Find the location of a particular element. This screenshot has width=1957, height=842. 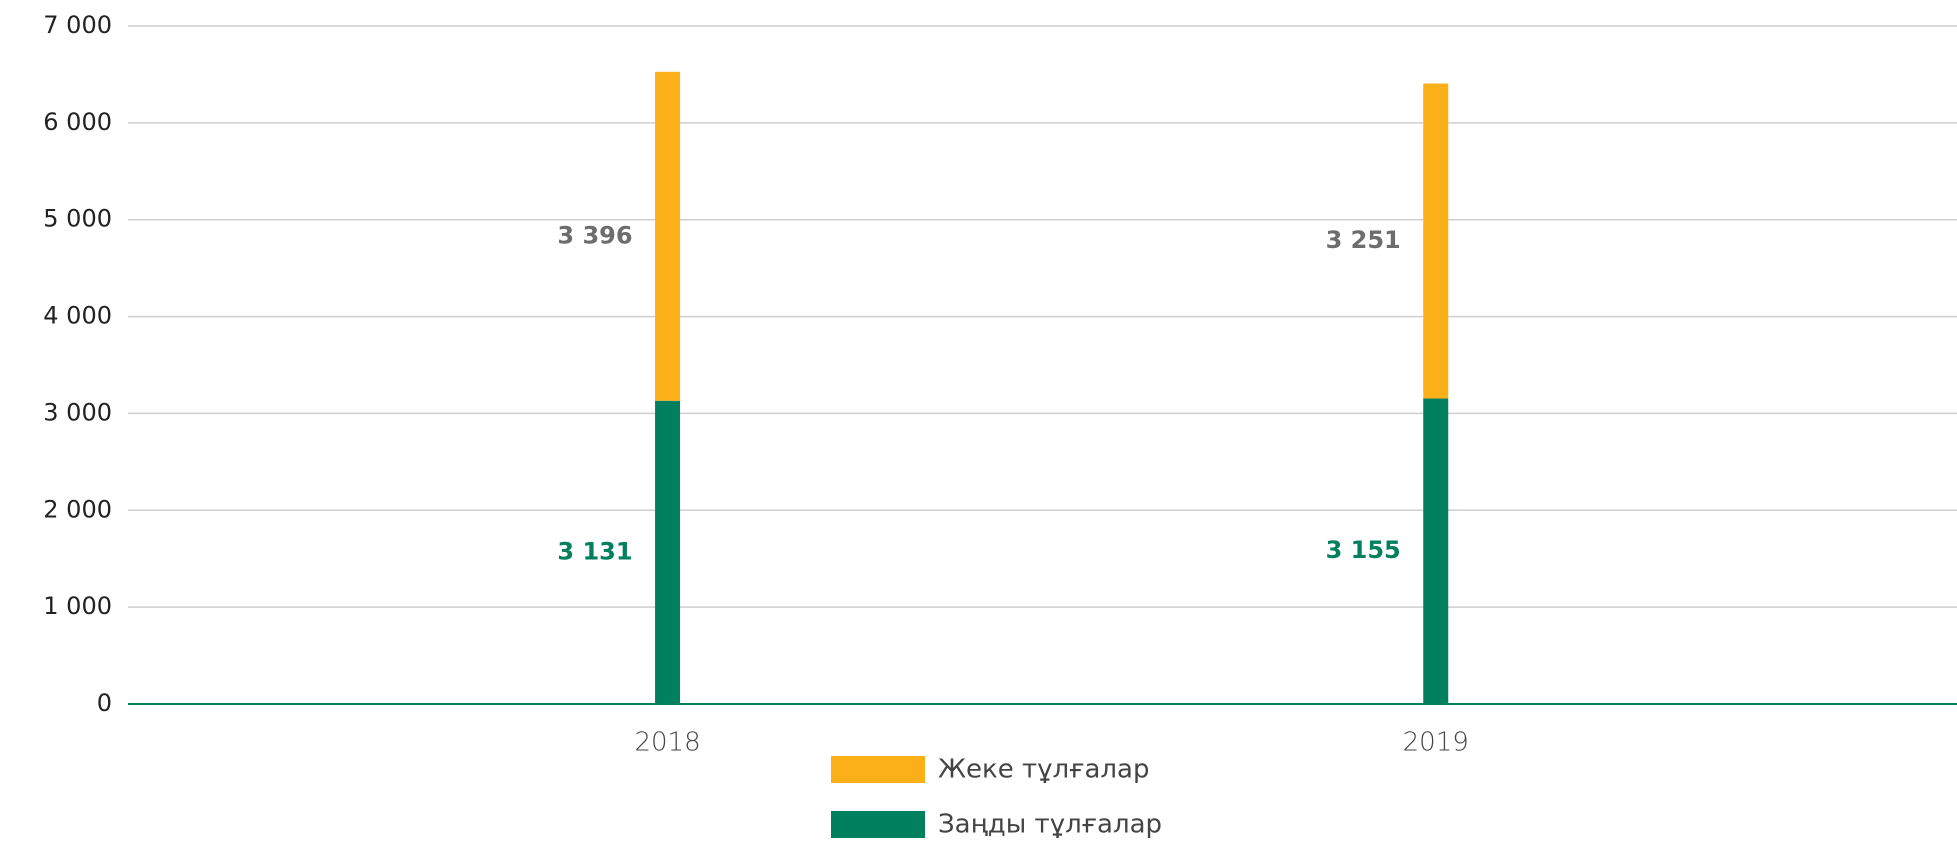

y-tick-label: 7 000 is located at coordinates (77, 25).